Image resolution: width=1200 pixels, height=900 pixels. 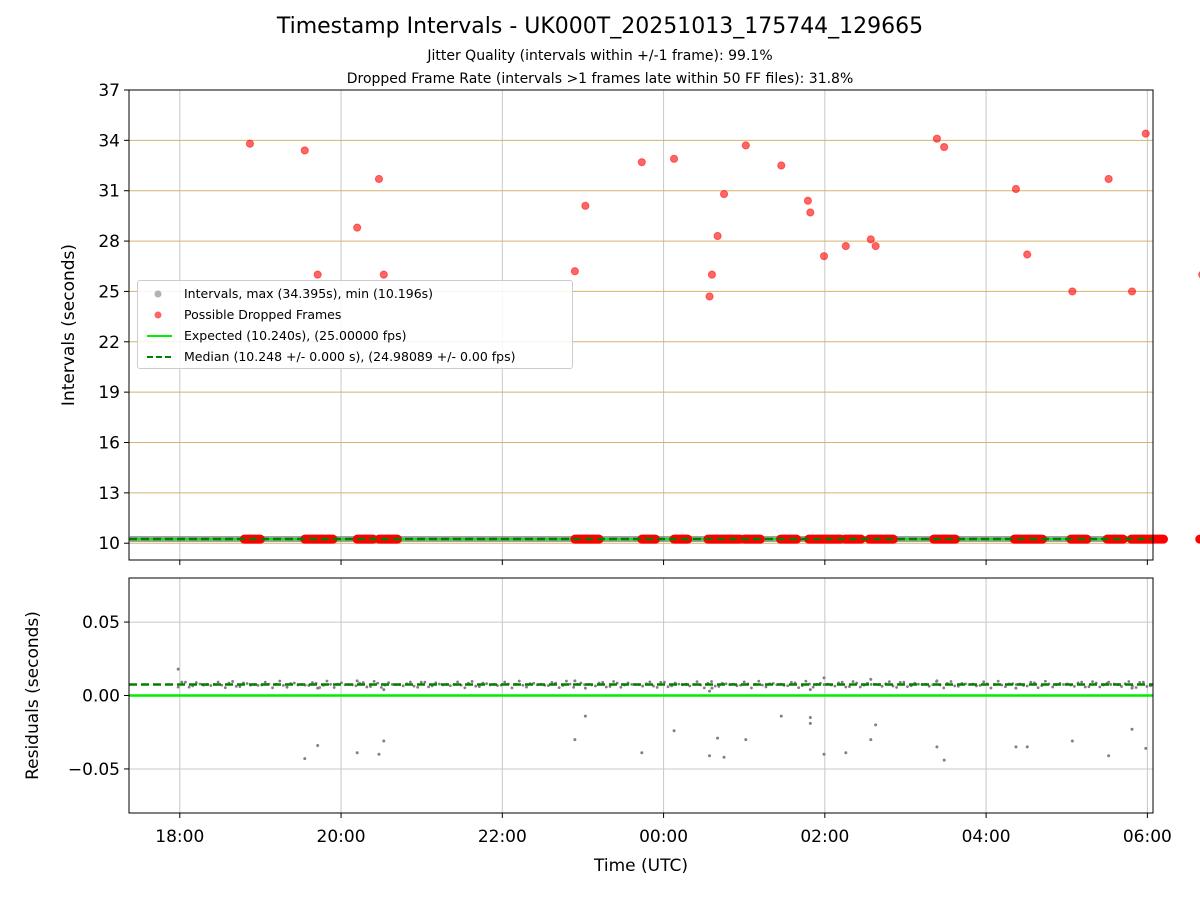 What do you see at coordinates (309, 293) in the screenshot?
I see `legend-intervals-label: Intervals, max (34.395s), min (10.196s)` at bounding box center [309, 293].